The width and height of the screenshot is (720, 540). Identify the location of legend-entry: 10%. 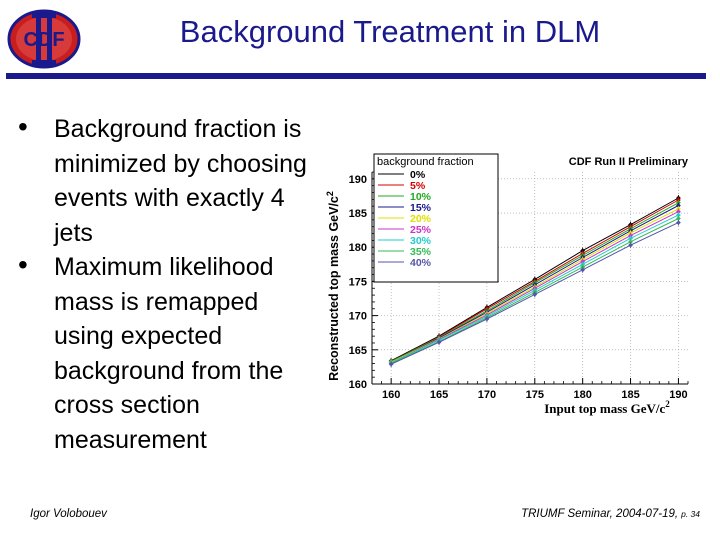
(421, 197).